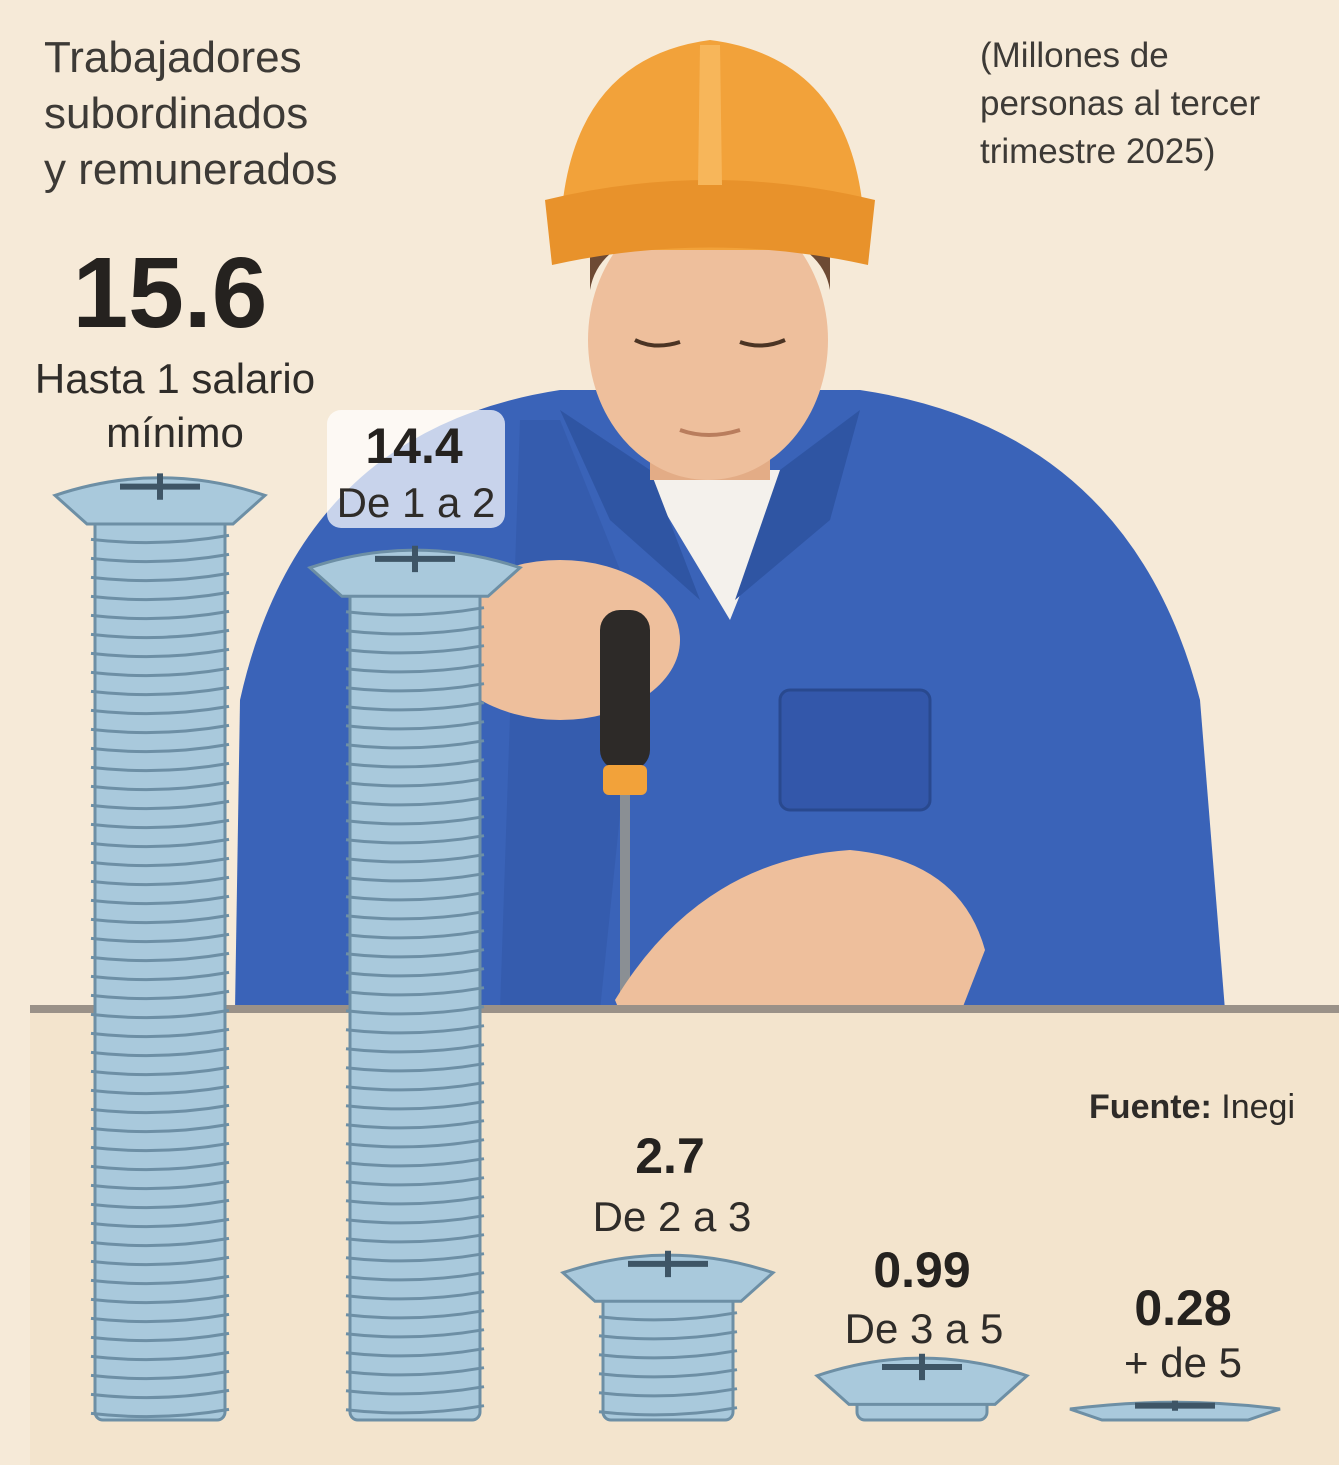 This screenshot has height=1465, width=1339. I want to click on collar-right, so click(797, 505).